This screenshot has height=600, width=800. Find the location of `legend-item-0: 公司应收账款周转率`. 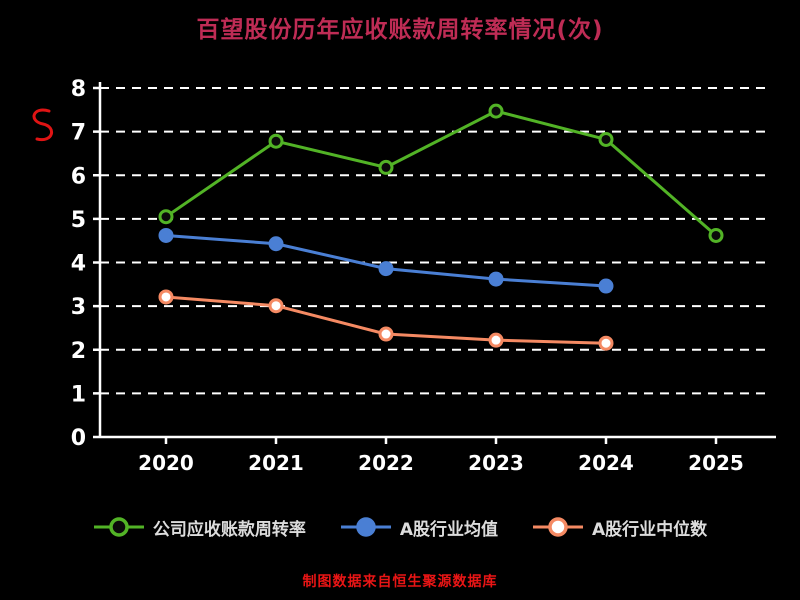

legend-item-0: 公司应收账款周转率 is located at coordinates (199, 527).